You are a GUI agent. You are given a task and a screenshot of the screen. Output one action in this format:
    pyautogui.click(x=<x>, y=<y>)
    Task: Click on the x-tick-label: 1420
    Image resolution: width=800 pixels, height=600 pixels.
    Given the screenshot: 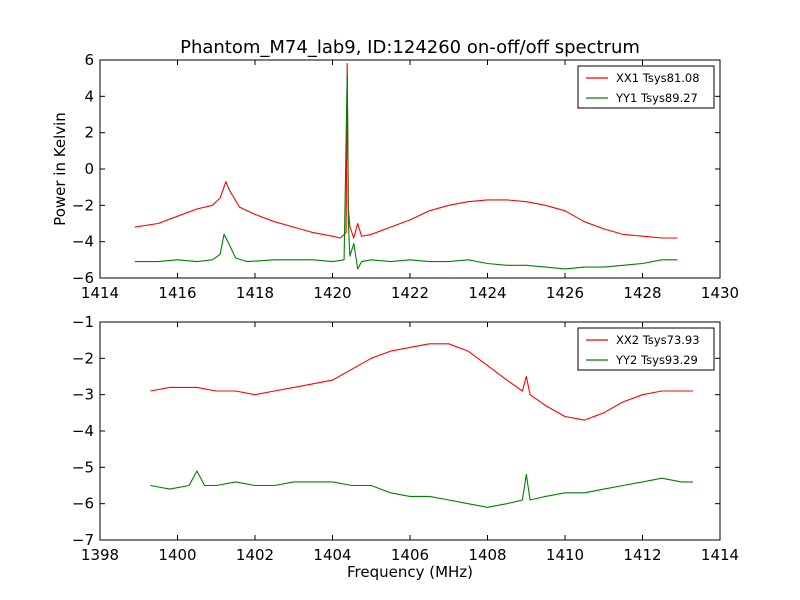 What is the action you would take?
    pyautogui.click(x=332, y=293)
    